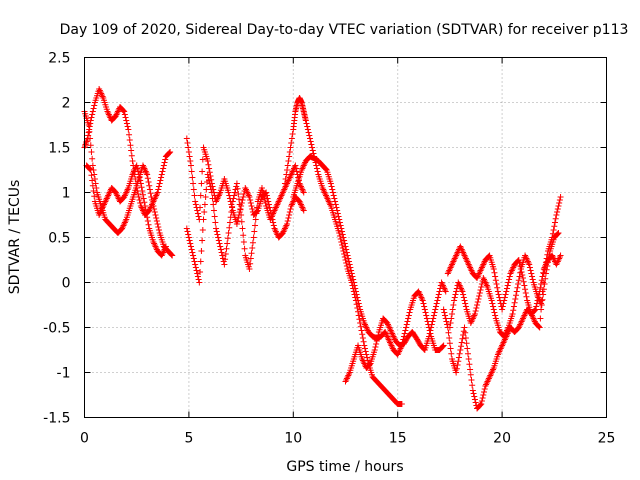  Describe the element at coordinates (188, 439) in the screenshot. I see `x-tick-label: 5` at that location.